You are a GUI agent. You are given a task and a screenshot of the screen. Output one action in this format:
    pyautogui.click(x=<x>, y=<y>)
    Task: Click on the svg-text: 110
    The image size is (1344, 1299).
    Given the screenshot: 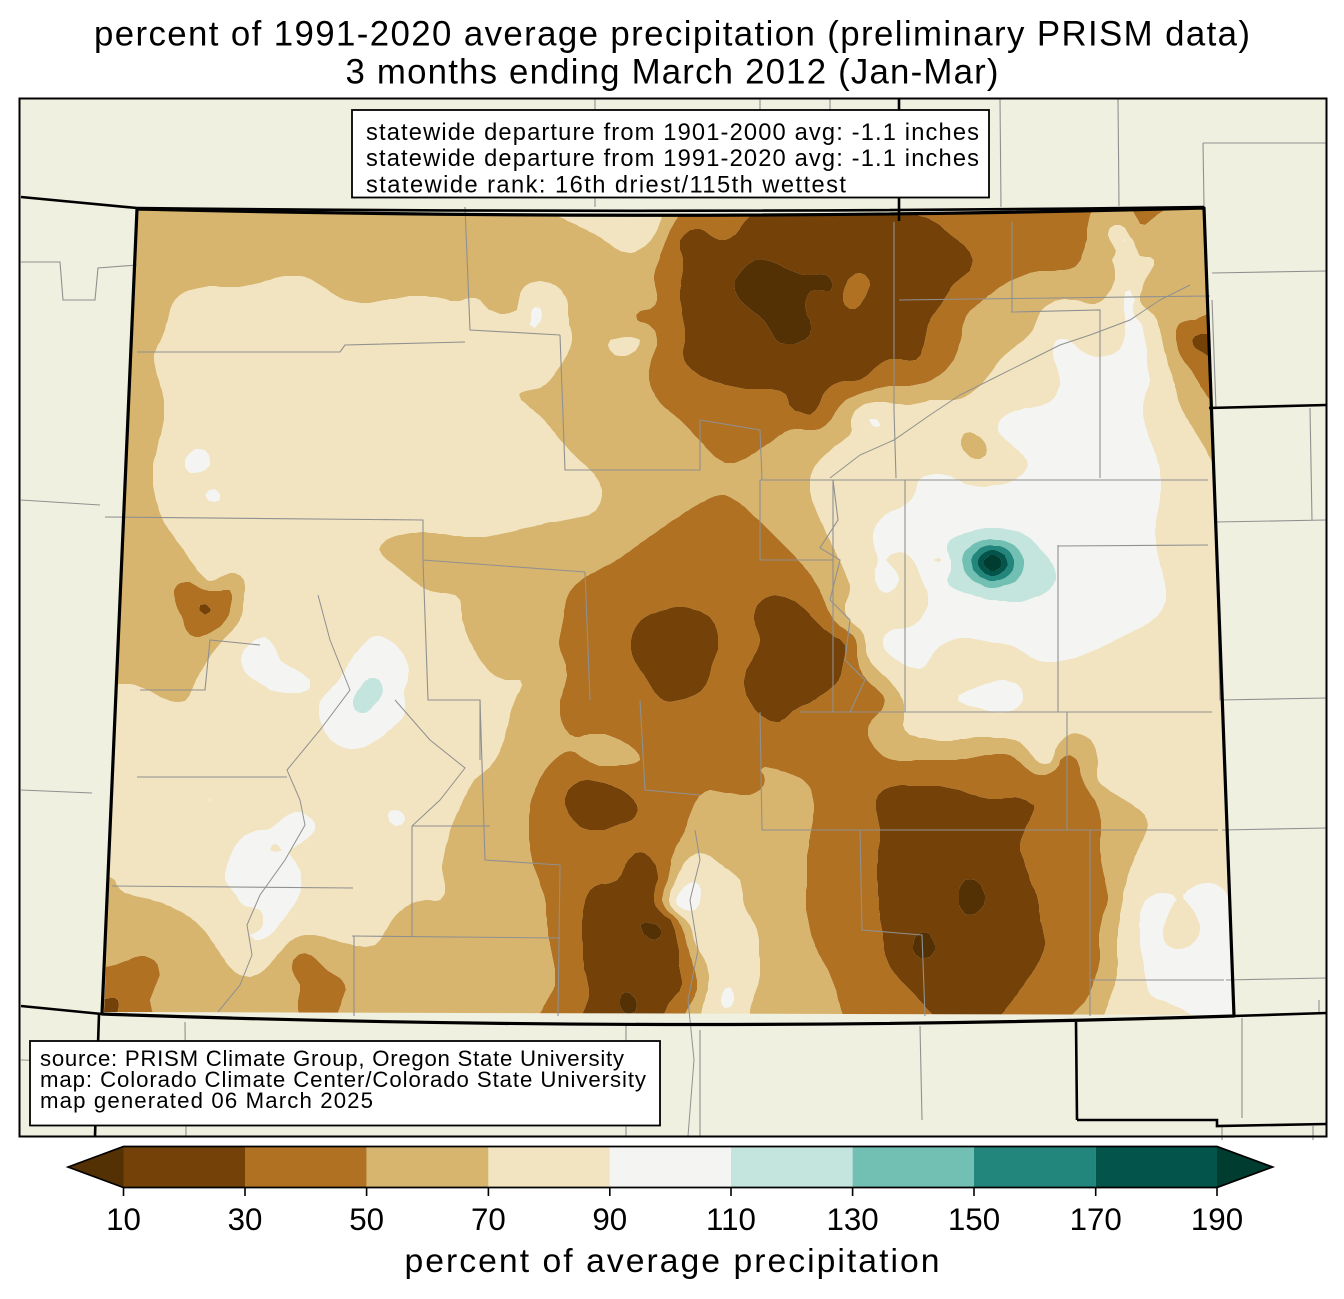 What is the action you would take?
    pyautogui.click(x=731, y=1219)
    